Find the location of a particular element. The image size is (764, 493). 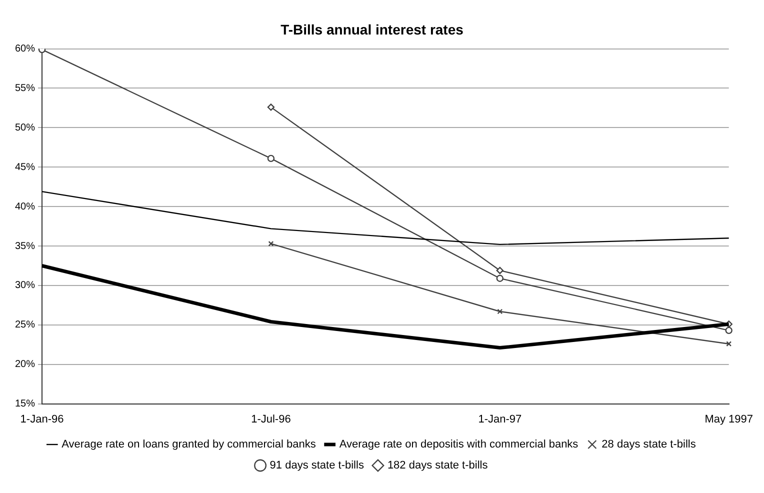

chart-title: T-Bills annual interest rates is located at coordinates (372, 29).